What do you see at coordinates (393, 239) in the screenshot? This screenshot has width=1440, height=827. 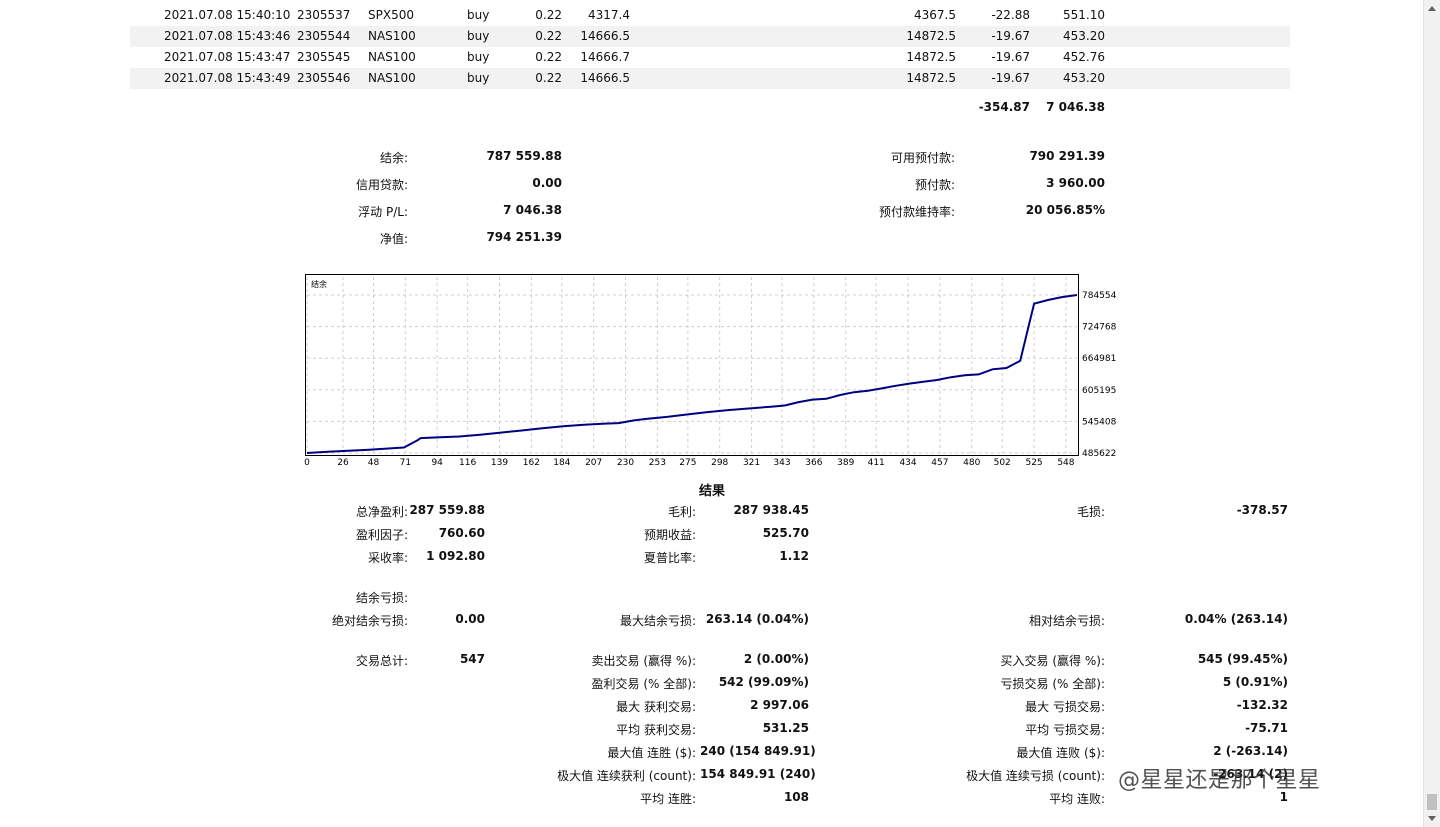 I see `equity-label: 净值:` at bounding box center [393, 239].